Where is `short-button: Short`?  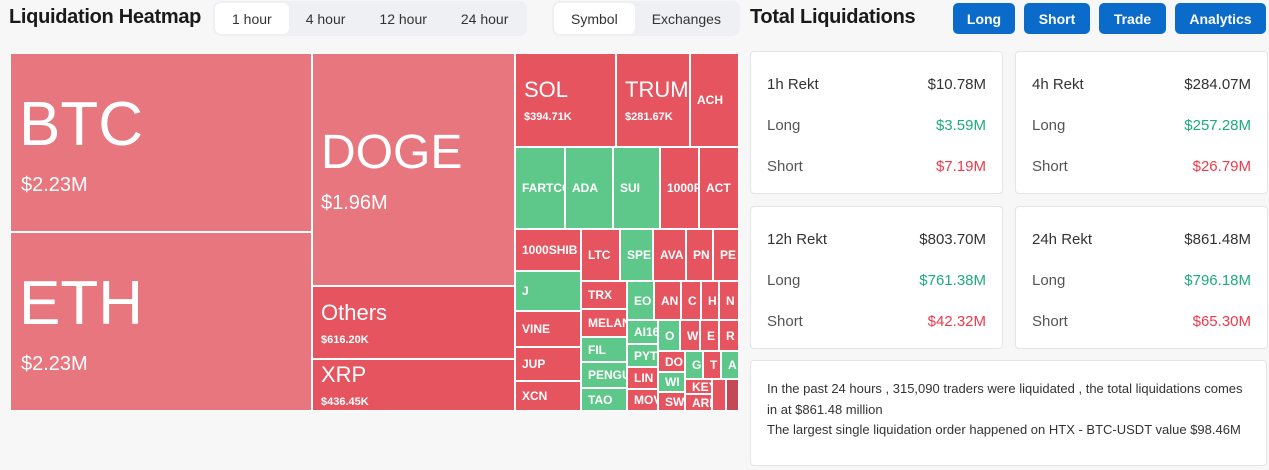
short-button: Short is located at coordinates (1057, 18).